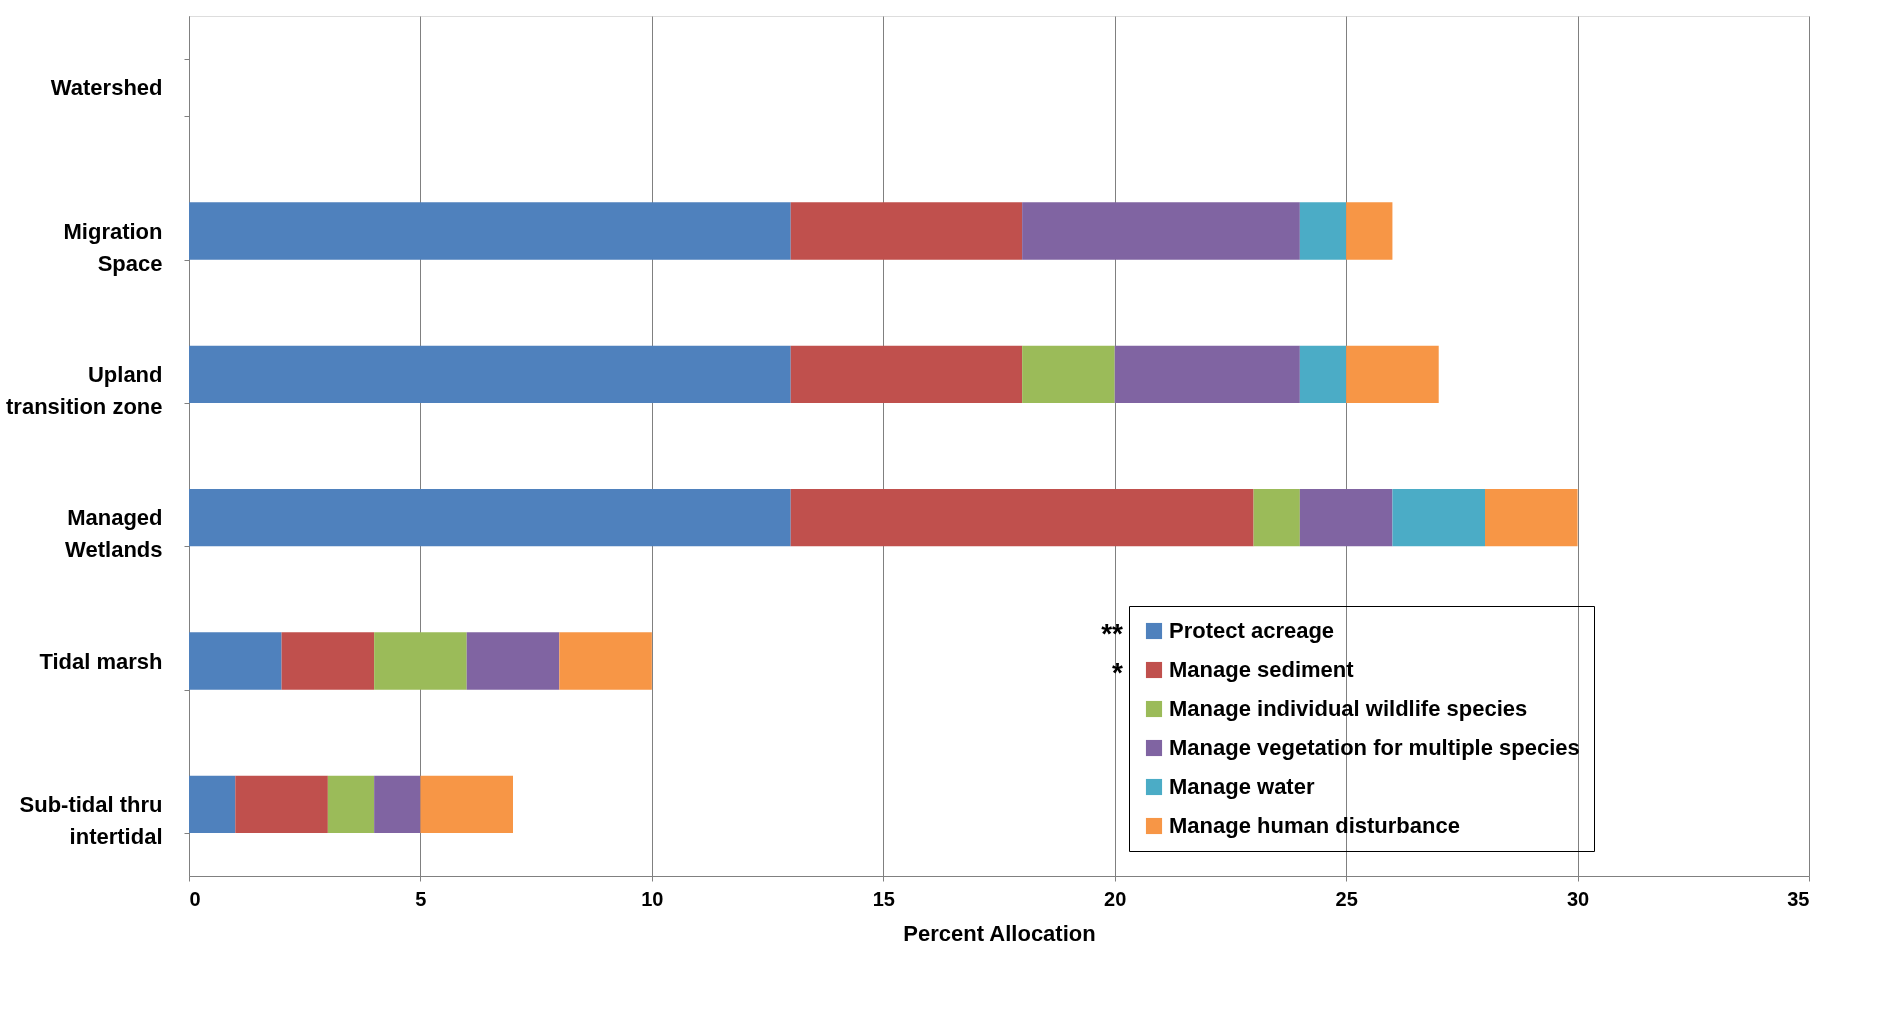 The height and width of the screenshot is (1010, 1893). I want to click on y-tick-label: Managed Wetlands, so click(114, 534).